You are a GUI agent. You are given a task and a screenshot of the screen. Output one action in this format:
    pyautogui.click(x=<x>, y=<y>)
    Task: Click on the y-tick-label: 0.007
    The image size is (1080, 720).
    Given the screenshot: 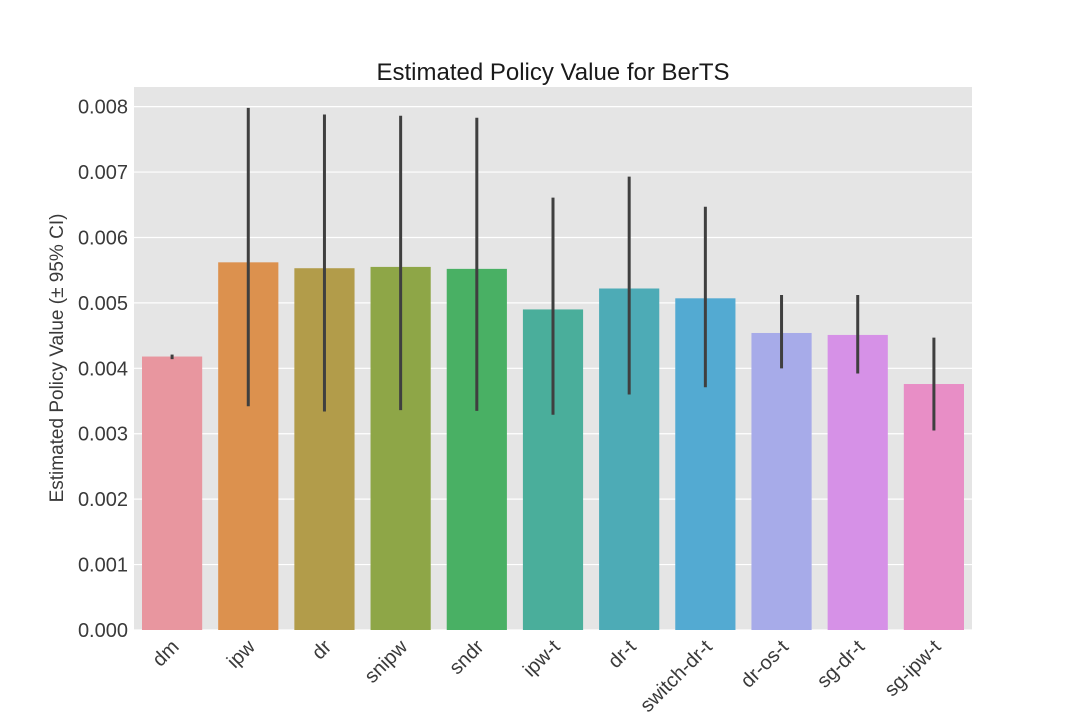 What is the action you would take?
    pyautogui.click(x=103, y=173)
    